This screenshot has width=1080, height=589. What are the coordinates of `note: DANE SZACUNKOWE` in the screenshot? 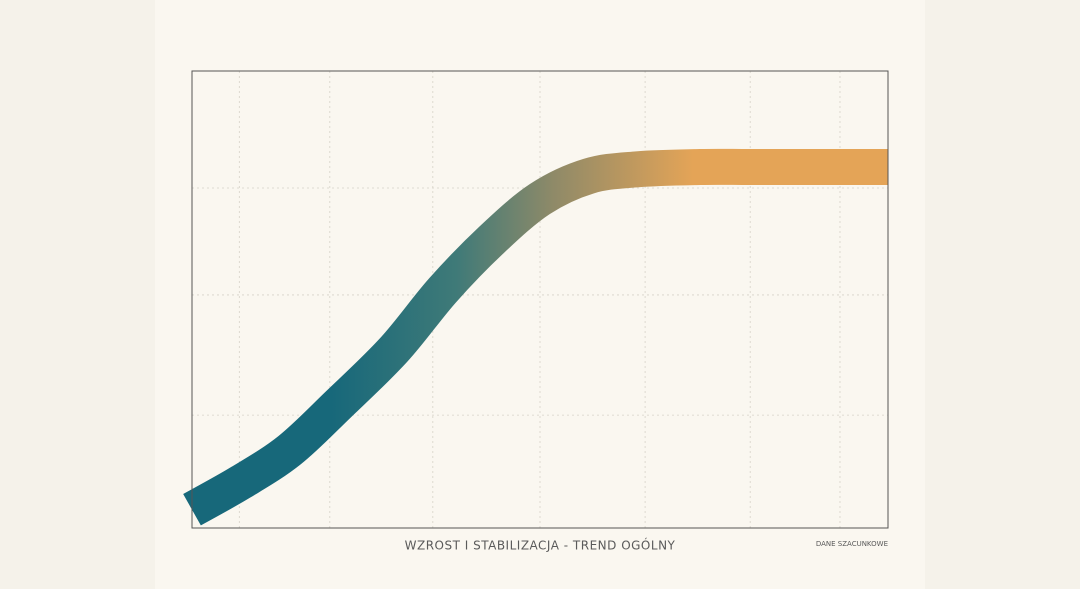 It's located at (852, 544).